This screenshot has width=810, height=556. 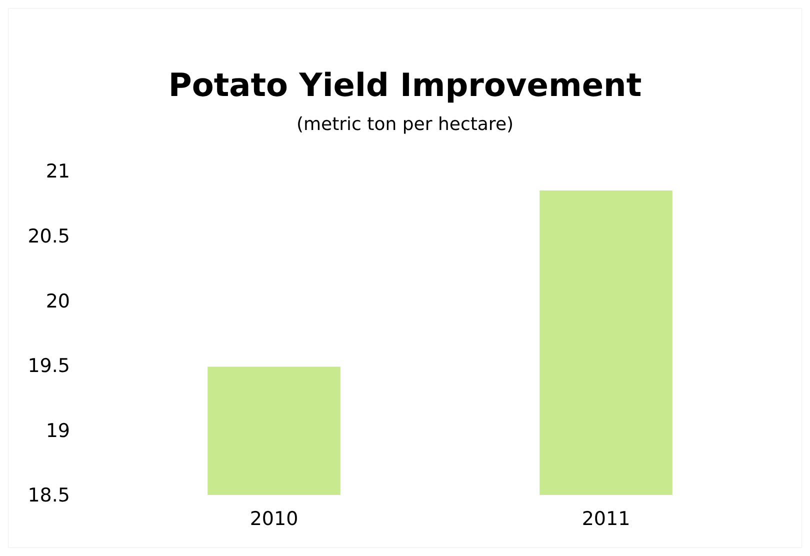 What do you see at coordinates (58, 431) in the screenshot?
I see `y-tick-label: 19` at bounding box center [58, 431].